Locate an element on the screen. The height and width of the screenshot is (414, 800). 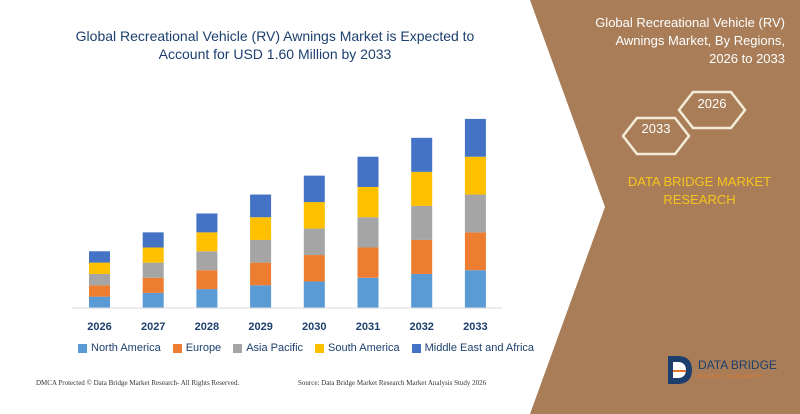
logo-mark-icon is located at coordinates (680, 370).